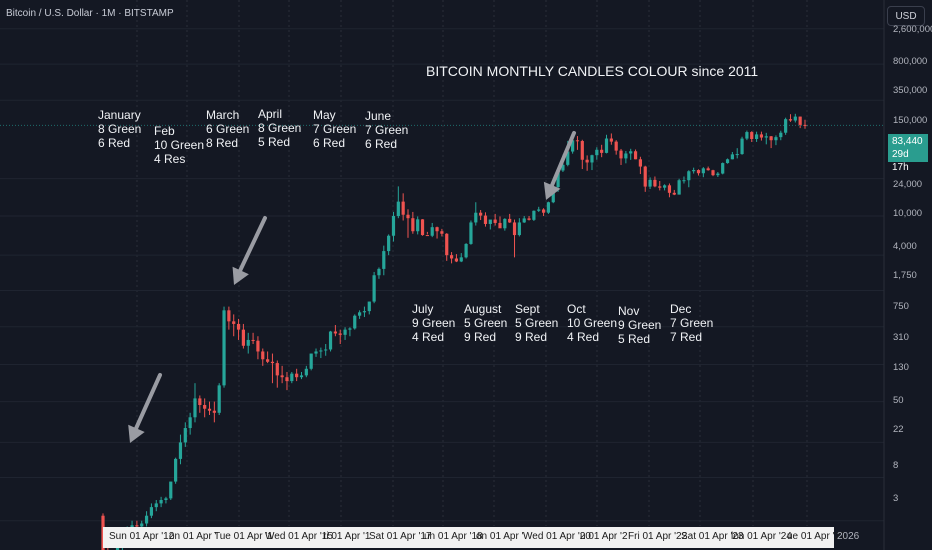 The image size is (932, 550). I want to click on y-tick-label: 350,000, so click(910, 90).